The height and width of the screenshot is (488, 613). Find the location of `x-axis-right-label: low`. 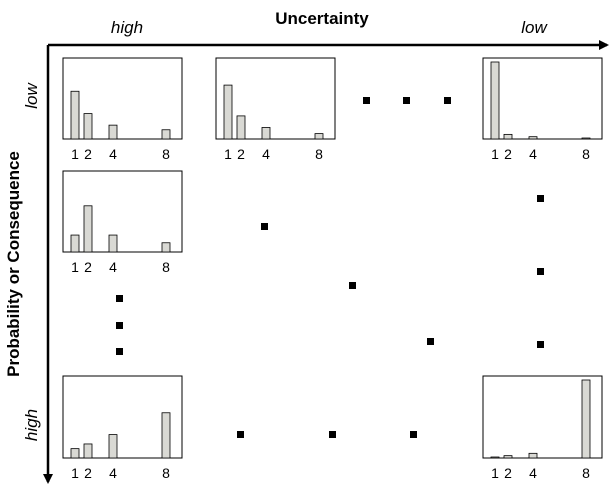

x-axis-right-label: low is located at coordinates (534, 27).